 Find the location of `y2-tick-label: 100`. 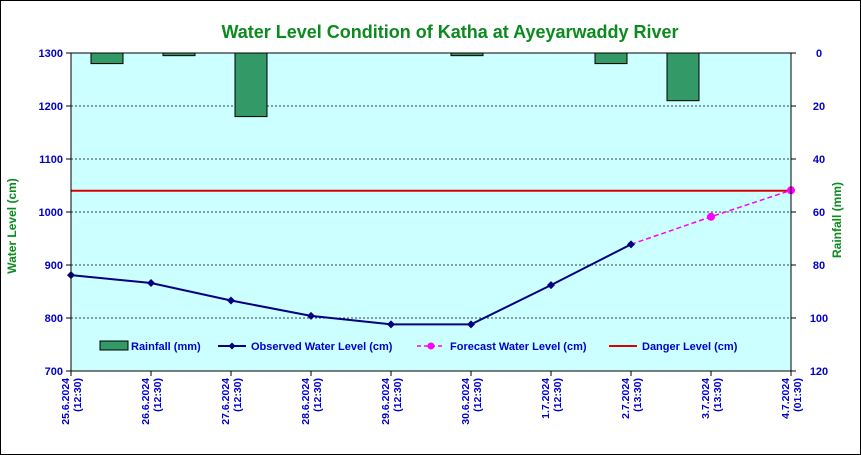

y2-tick-label: 100 is located at coordinates (819, 319).